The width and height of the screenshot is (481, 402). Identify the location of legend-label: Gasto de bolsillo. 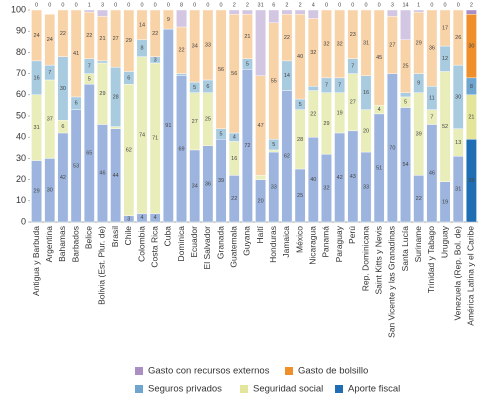
(333, 371).